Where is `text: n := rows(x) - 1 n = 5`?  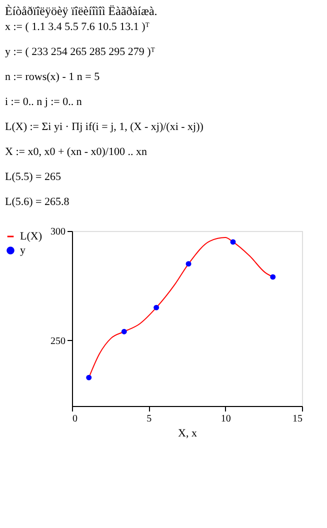 text: n := rows(x) - 1 n = 5 is located at coordinates (52, 77).